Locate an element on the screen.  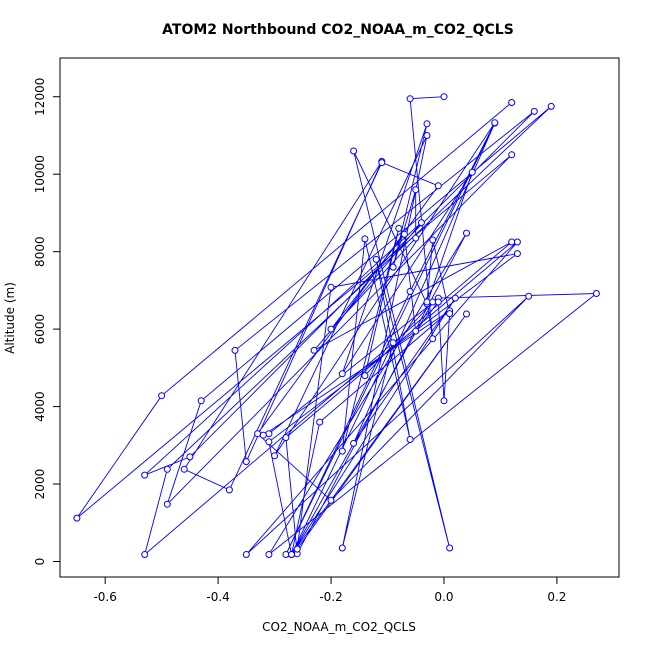
x-tick-label: -0.4 is located at coordinates (217, 597).